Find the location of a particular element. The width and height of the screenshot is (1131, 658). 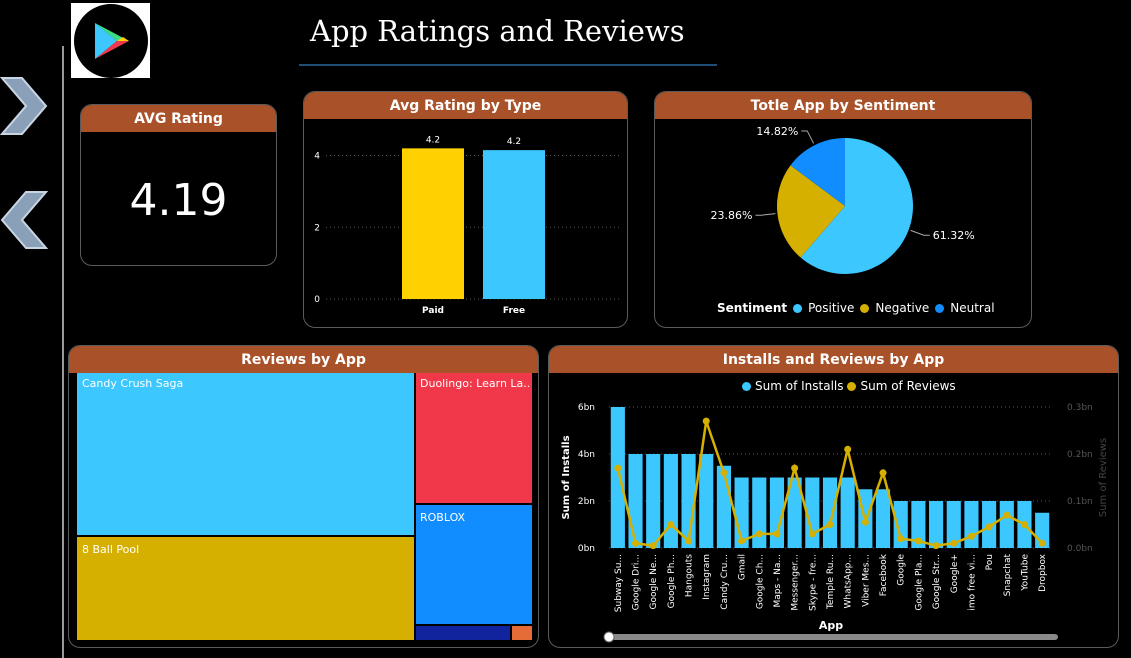

legend-negative: Negative is located at coordinates (902, 308).